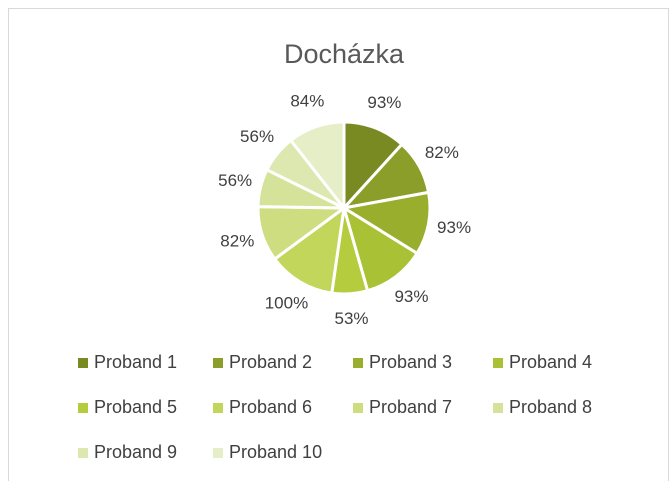  I want to click on data-label: 100%, so click(286, 303).